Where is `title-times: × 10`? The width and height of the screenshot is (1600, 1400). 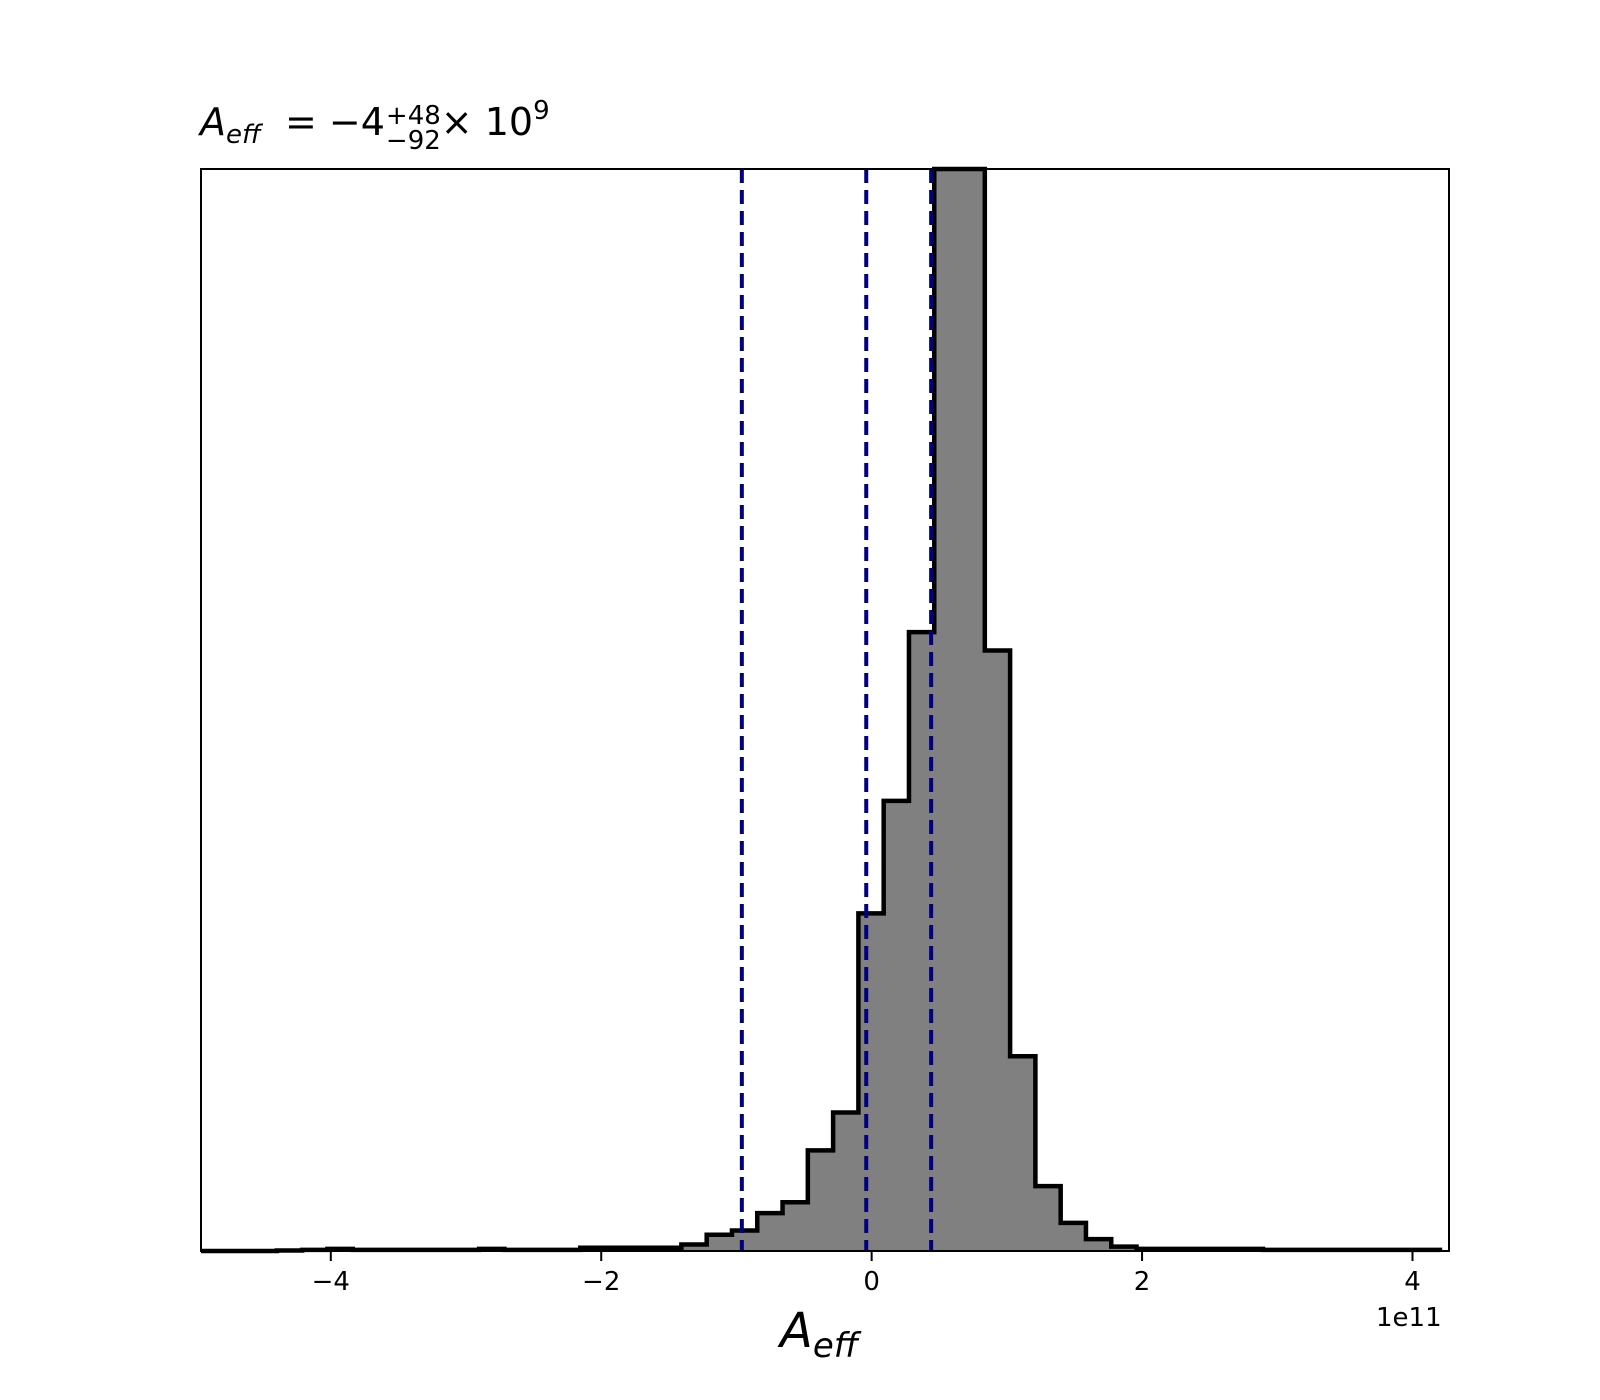 title-times: × 10 is located at coordinates (487, 122).